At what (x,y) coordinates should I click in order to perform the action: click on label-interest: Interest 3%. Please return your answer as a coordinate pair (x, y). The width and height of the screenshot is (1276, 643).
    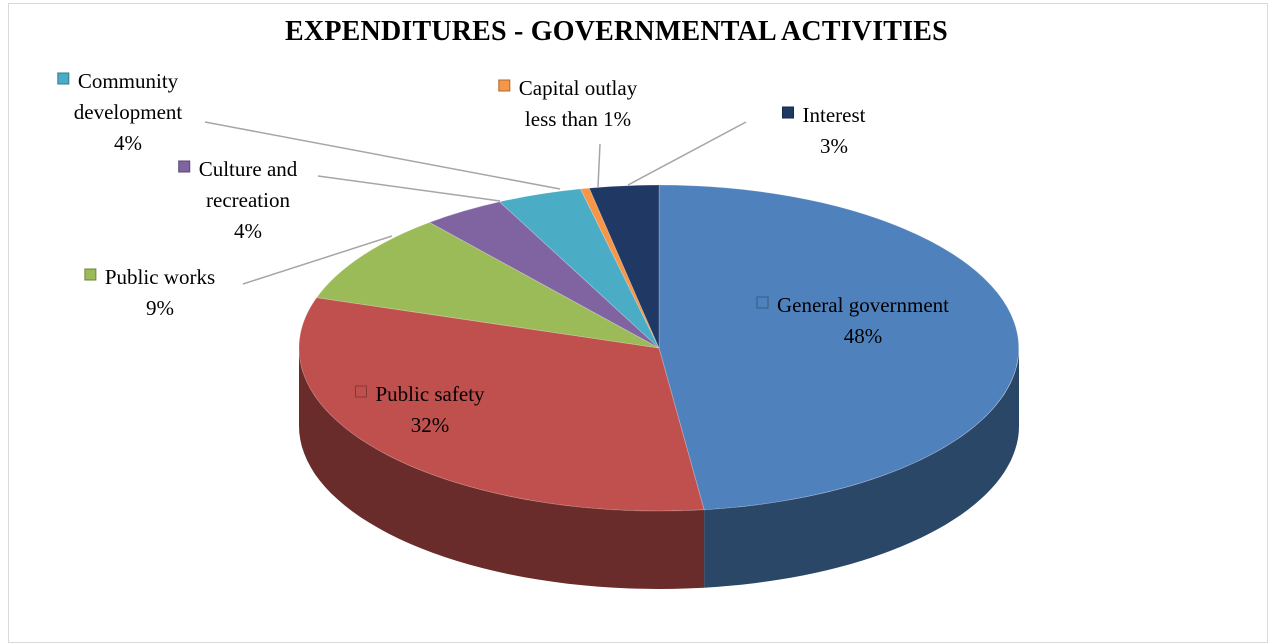
    Looking at the image, I should click on (824, 130).